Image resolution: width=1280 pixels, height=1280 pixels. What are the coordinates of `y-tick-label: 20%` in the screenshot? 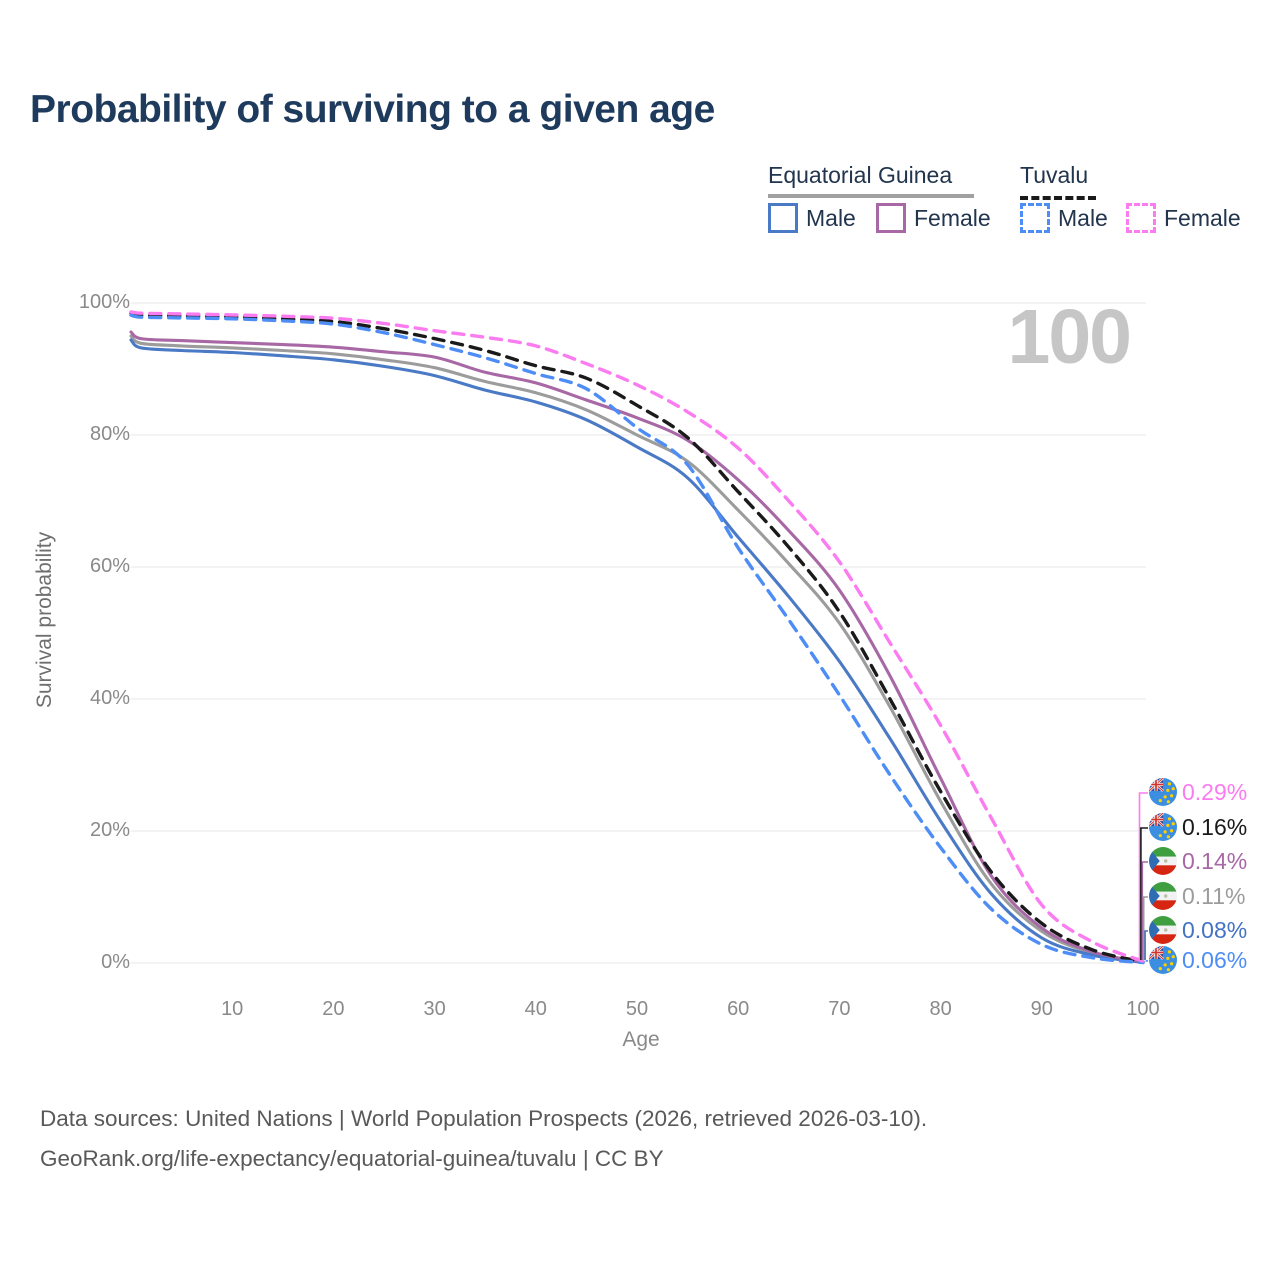 It's located at (109, 830).